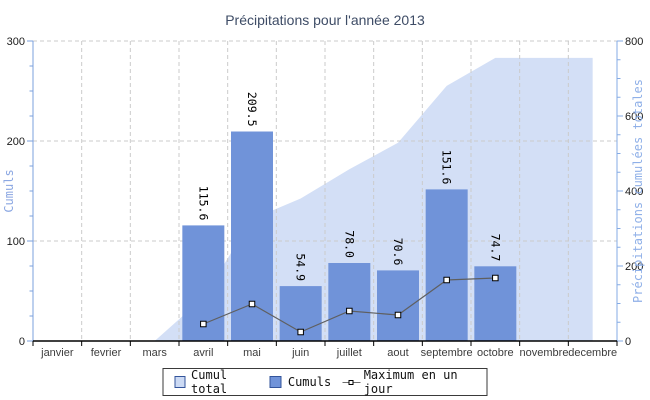  What do you see at coordinates (351, 382) in the screenshot?
I see `line-marker-icon` at bounding box center [351, 382].